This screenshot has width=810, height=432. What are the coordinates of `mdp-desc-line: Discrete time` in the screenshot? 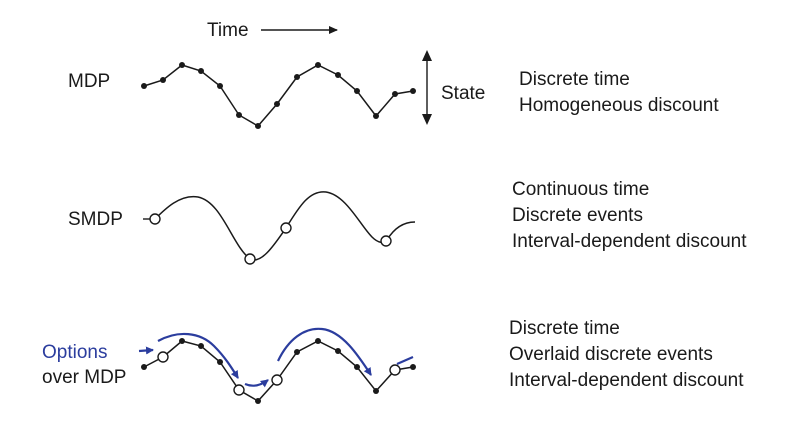 It's located at (574, 79).